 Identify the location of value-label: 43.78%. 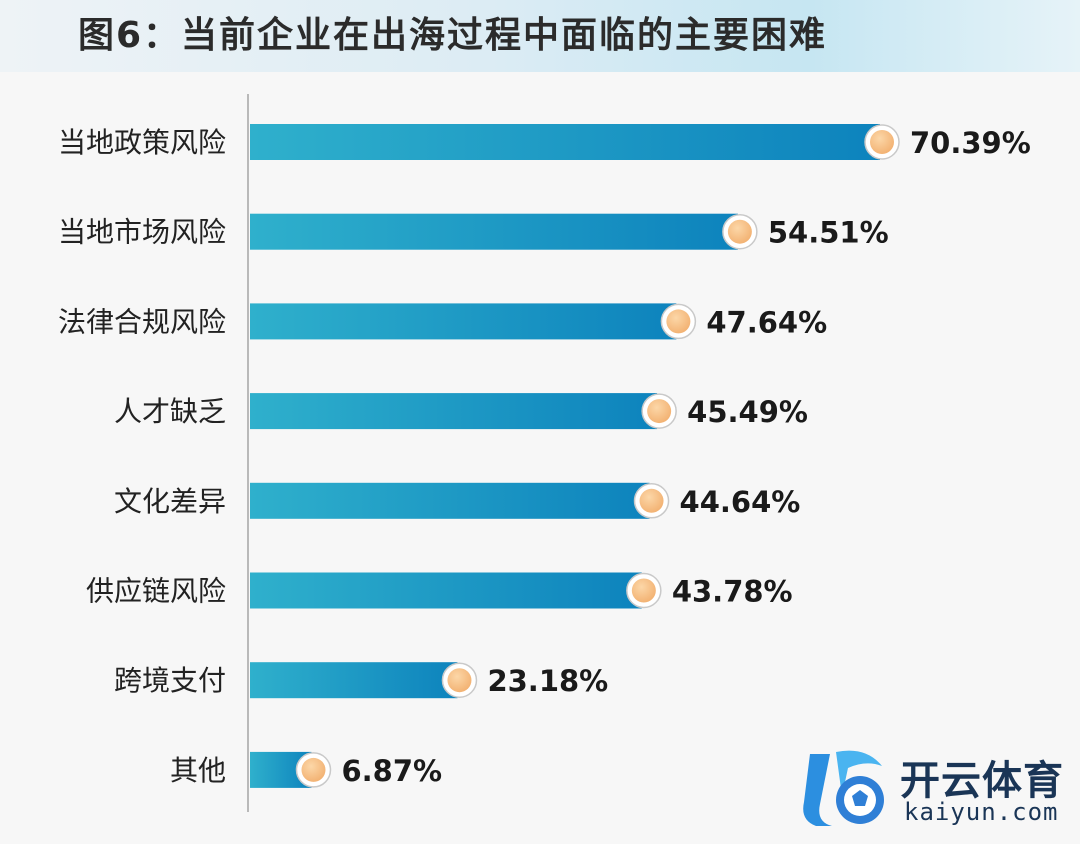
(732, 592).